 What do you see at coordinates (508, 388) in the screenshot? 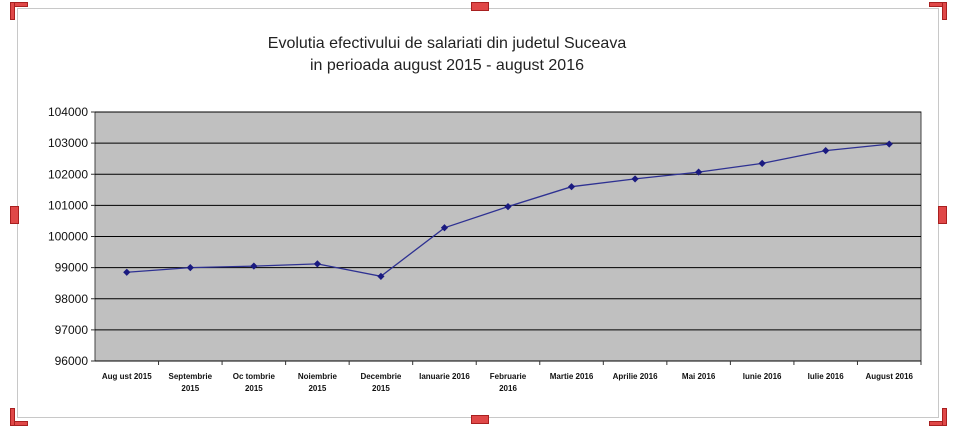
I see `x-tick-label: 2016` at bounding box center [508, 388].